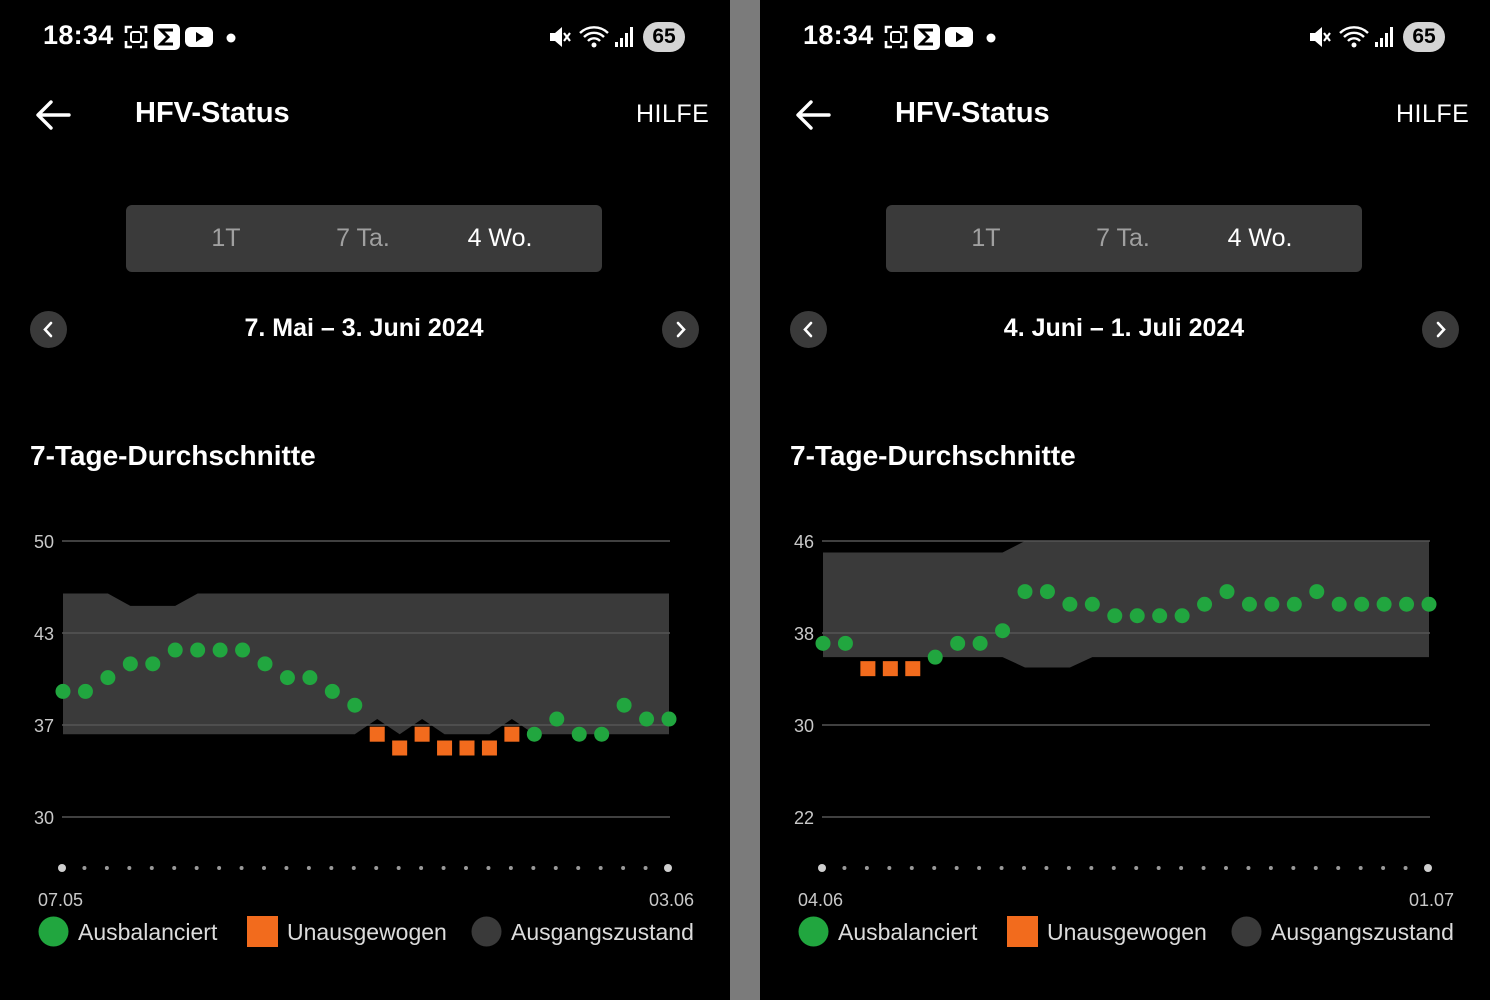 This screenshot has height=1000, width=1490. What do you see at coordinates (896, 37) in the screenshot?
I see `camera-capture-icon` at bounding box center [896, 37].